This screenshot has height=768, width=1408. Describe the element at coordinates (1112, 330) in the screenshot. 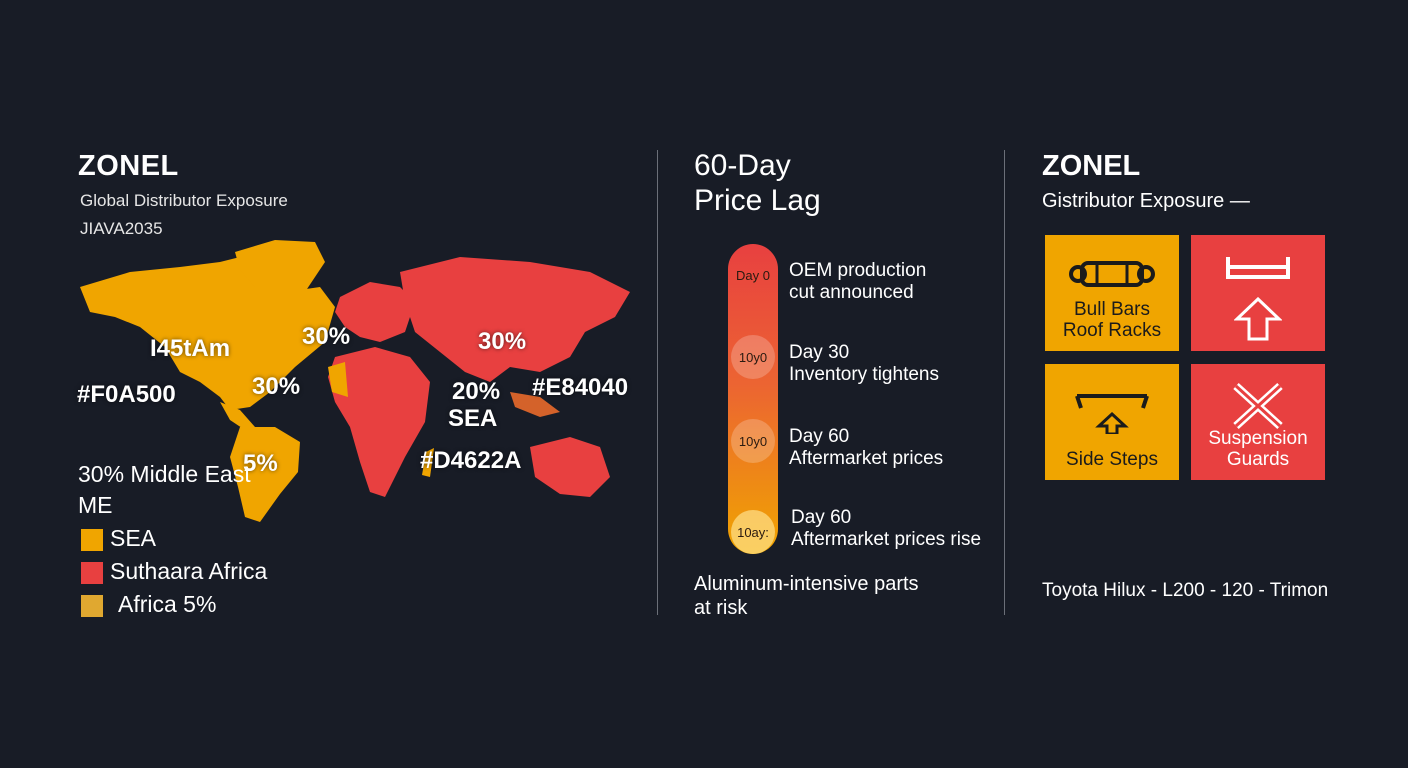

I see `tile-bull-bars-line2: Roof Racks` at that location.